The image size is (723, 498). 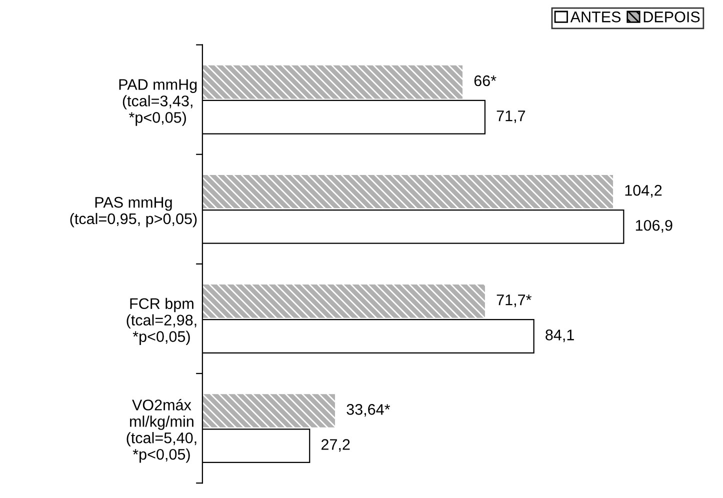 What do you see at coordinates (672, 17) in the screenshot?
I see `text: DEPOIS` at bounding box center [672, 17].